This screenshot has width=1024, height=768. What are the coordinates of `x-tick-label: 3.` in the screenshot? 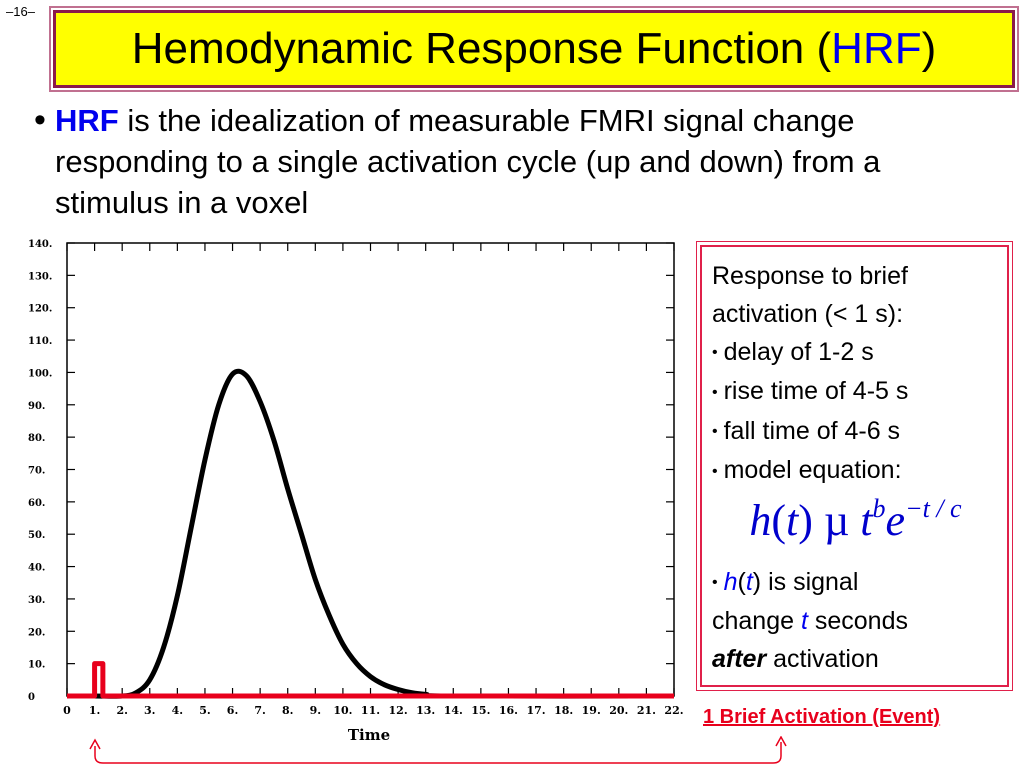 It's located at (149, 710).